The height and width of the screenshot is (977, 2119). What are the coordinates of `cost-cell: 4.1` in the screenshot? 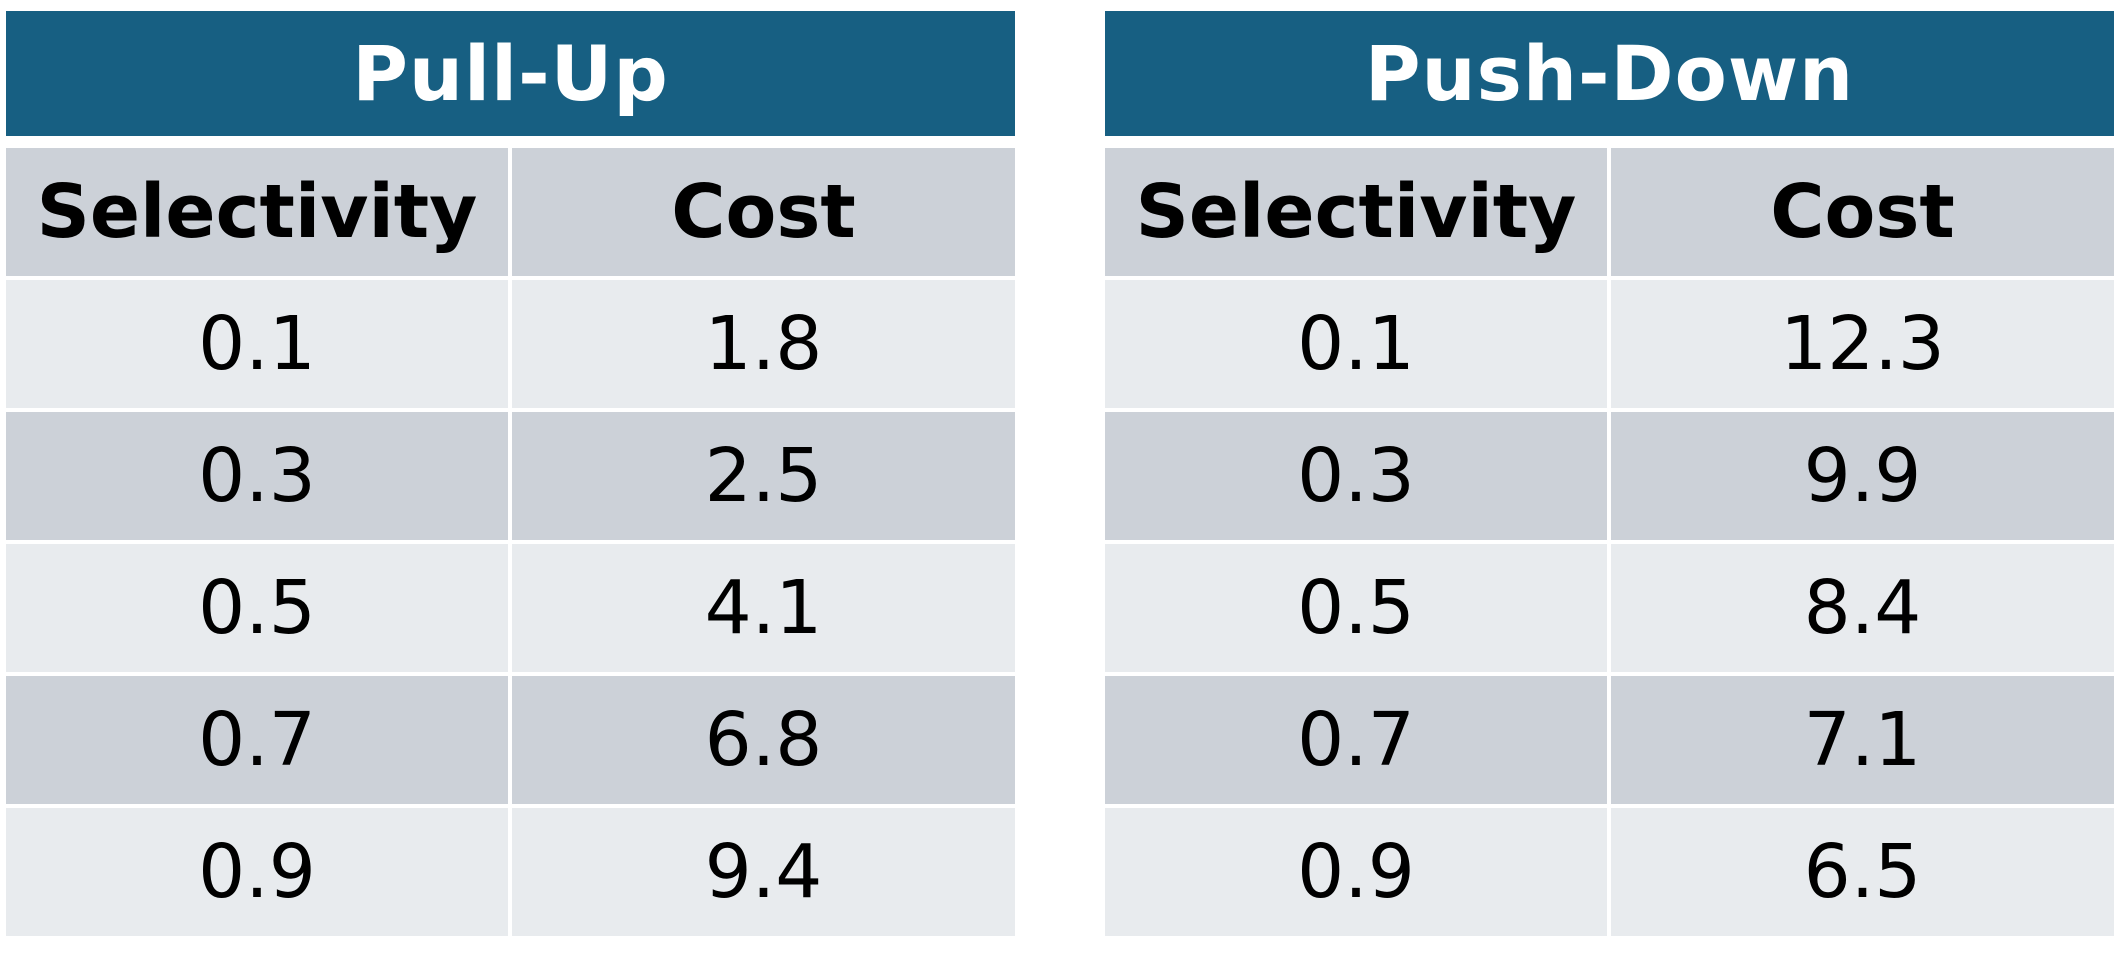 It's located at (763, 608).